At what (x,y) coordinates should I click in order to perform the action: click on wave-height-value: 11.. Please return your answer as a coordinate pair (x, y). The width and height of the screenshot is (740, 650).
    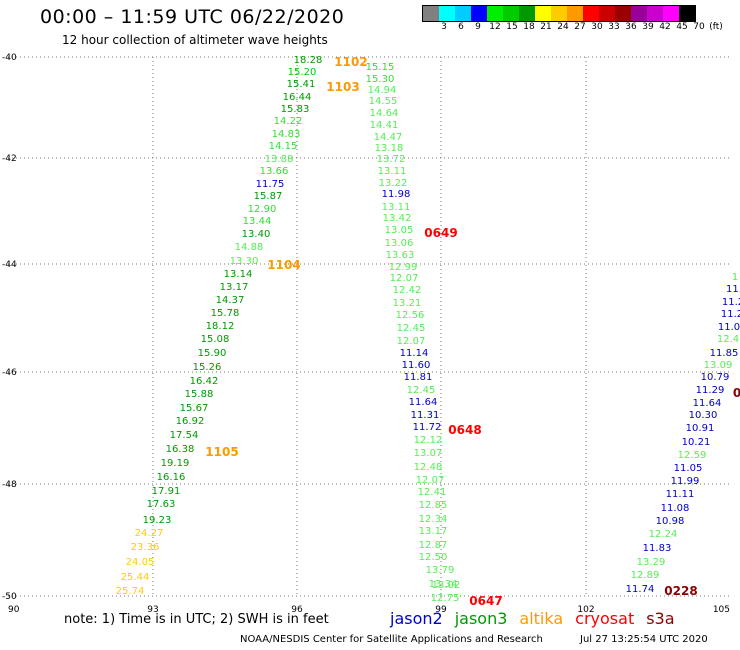
    Looking at the image, I should click on (733, 289).